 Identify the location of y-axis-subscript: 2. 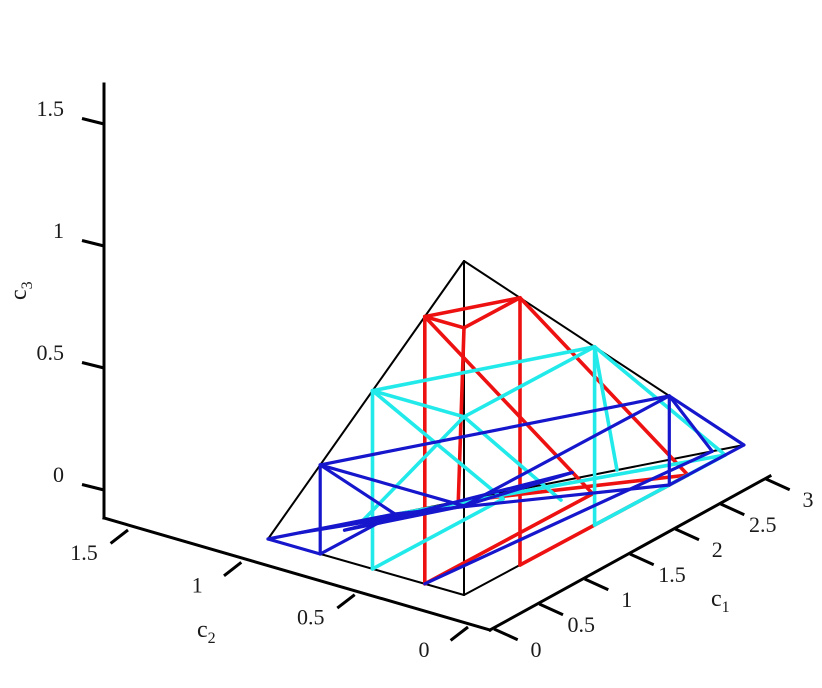
(212, 638).